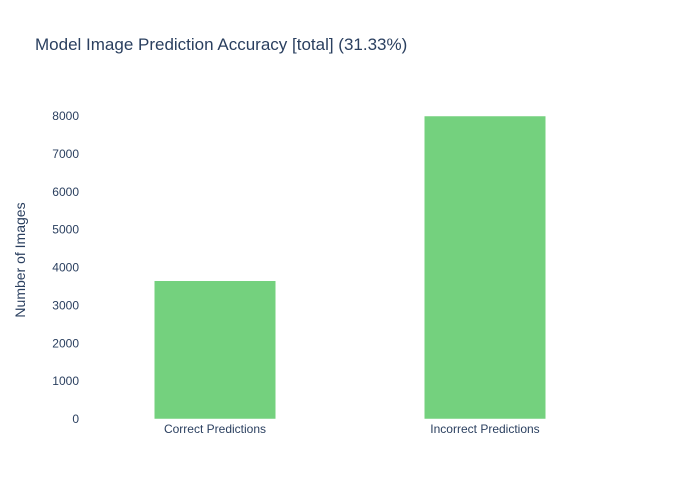 Image resolution: width=700 pixels, height=500 pixels. I want to click on x-axis-ticks: Correct Predictions Incorrect Predictions, so click(352, 429).